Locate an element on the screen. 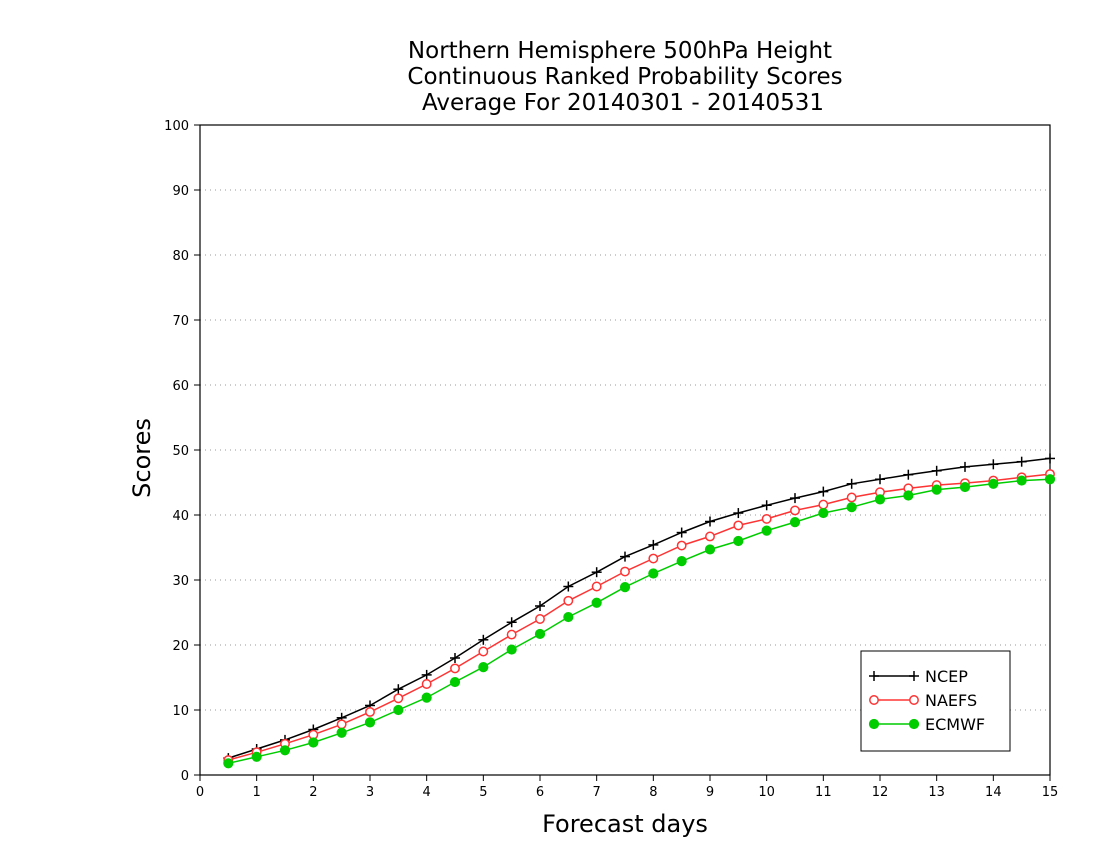  legend-label-ncep: NCEP is located at coordinates (946, 676).